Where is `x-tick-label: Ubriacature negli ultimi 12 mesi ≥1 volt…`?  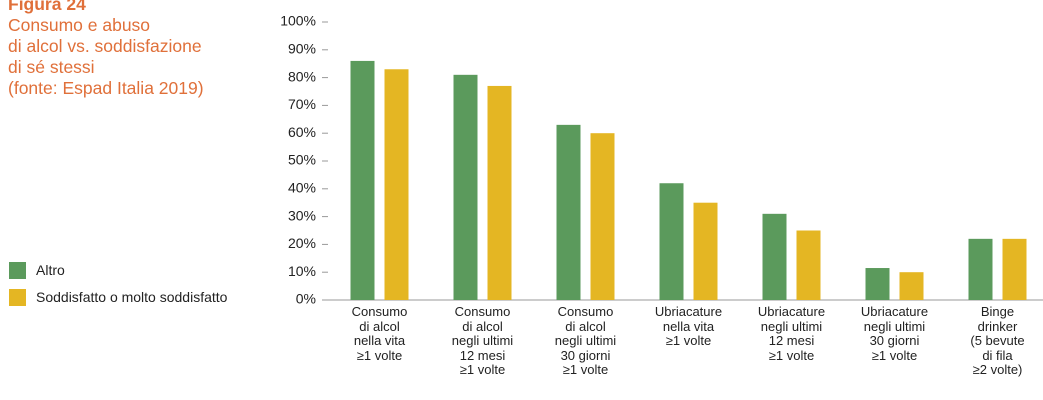 x-tick-label: Ubriacature negli ultimi 12 mesi ≥1 volt… is located at coordinates (791, 333).